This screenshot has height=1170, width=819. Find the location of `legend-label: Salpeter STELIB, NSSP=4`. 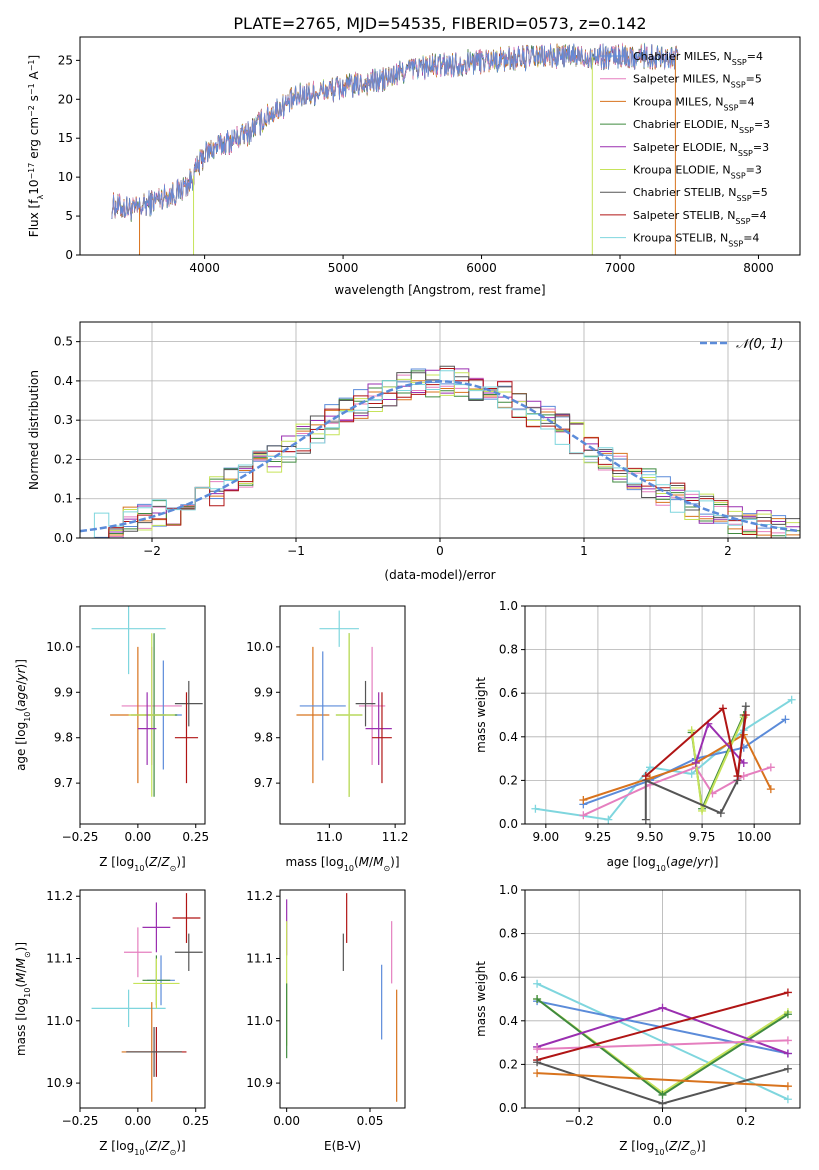

legend-label: Salpeter STELIB, NSSP=4 is located at coordinates (700, 217).